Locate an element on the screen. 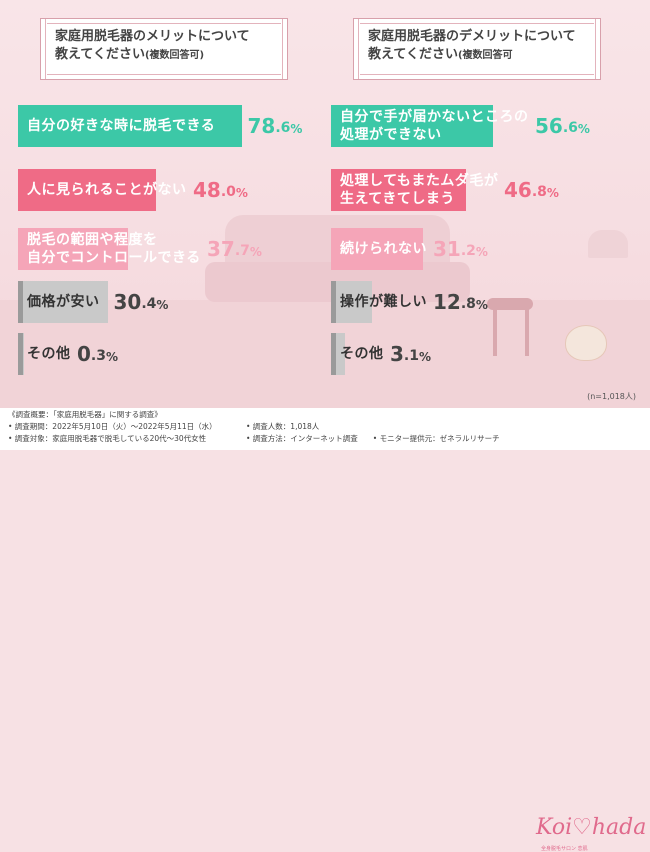 The image size is (650, 852). merit-category-label: 脱毛の範囲や程度を 自分でコントロールできる is located at coordinates (114, 249).